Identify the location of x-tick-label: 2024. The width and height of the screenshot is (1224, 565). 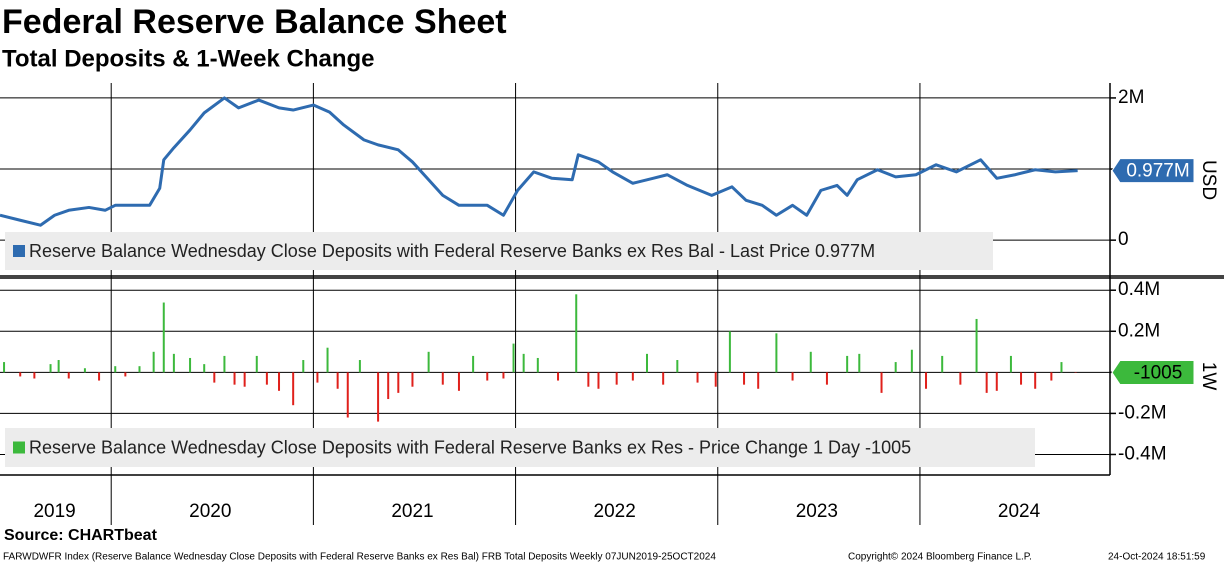
(1019, 511).